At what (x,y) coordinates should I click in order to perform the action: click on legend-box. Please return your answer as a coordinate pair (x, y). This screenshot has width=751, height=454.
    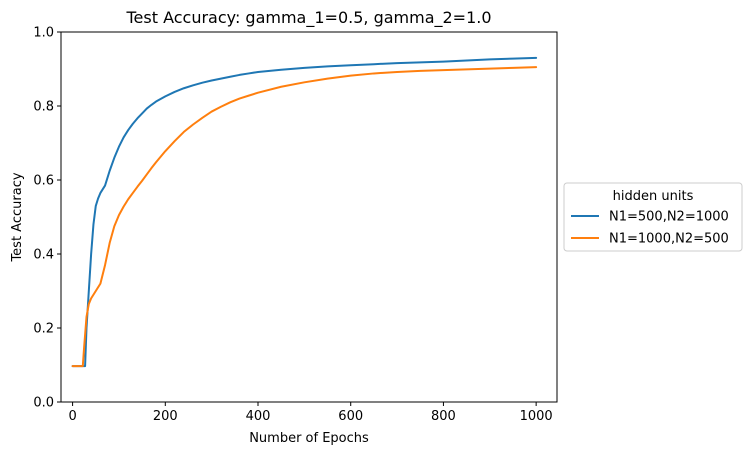
    Looking at the image, I should click on (653, 217).